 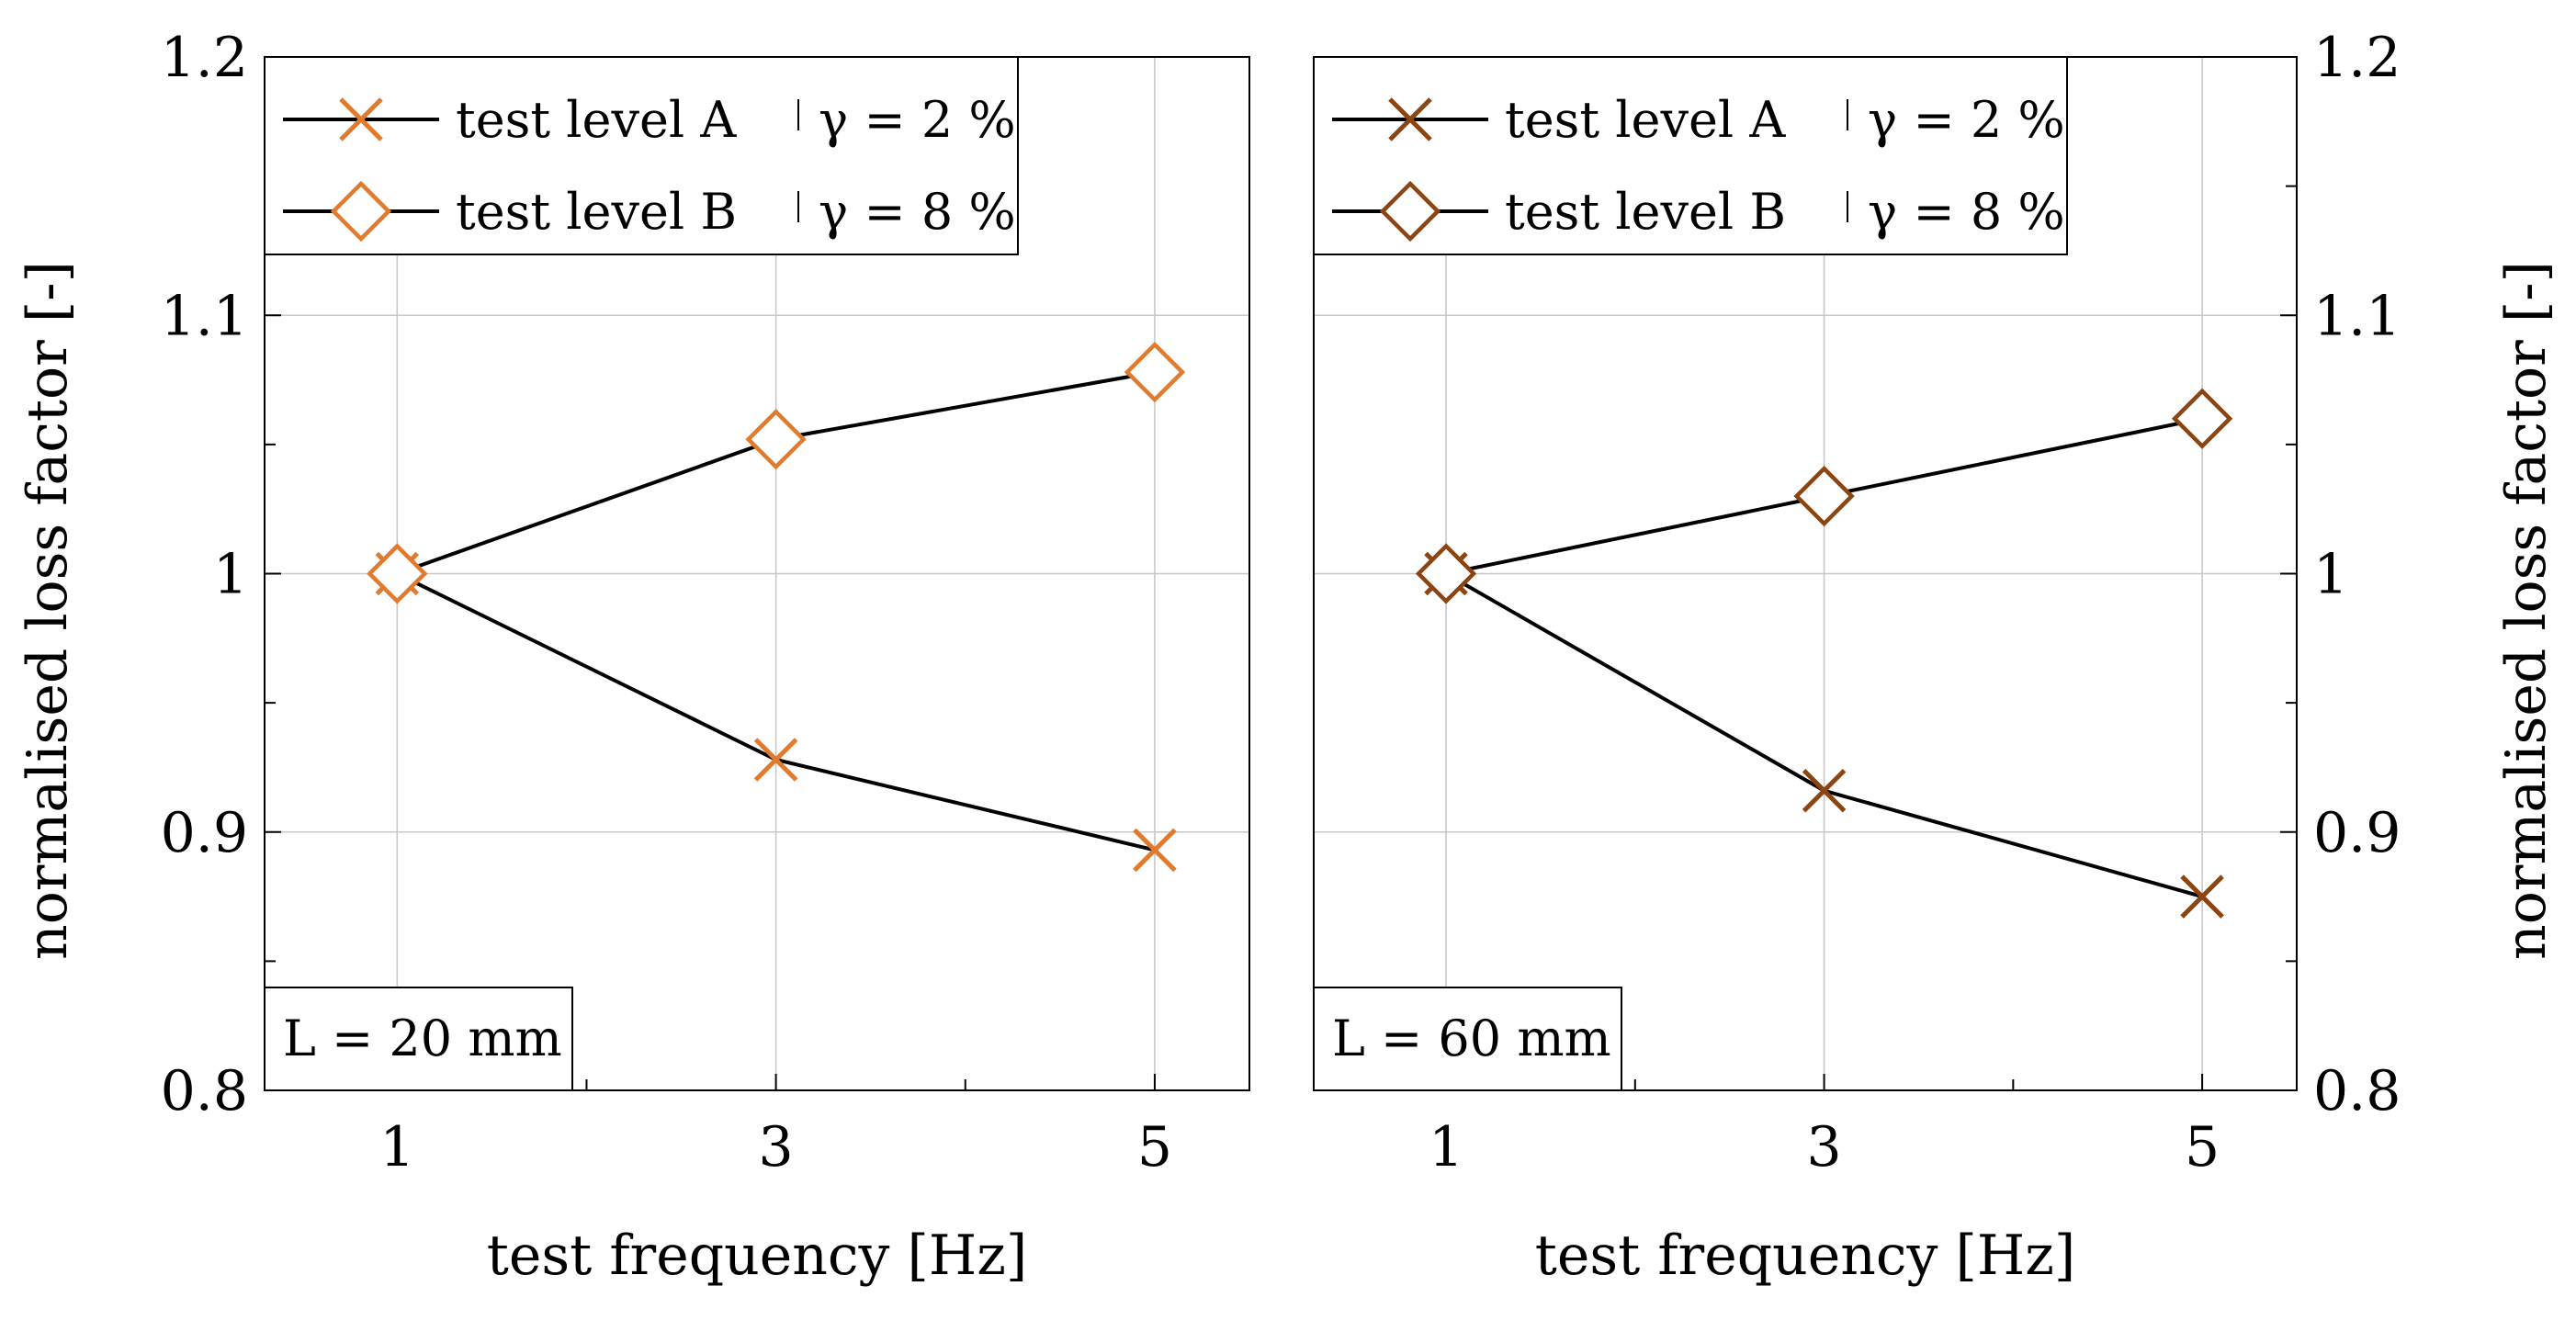 What do you see at coordinates (1410, 211) in the screenshot?
I see `right-legend-marker-diamond` at bounding box center [1410, 211].